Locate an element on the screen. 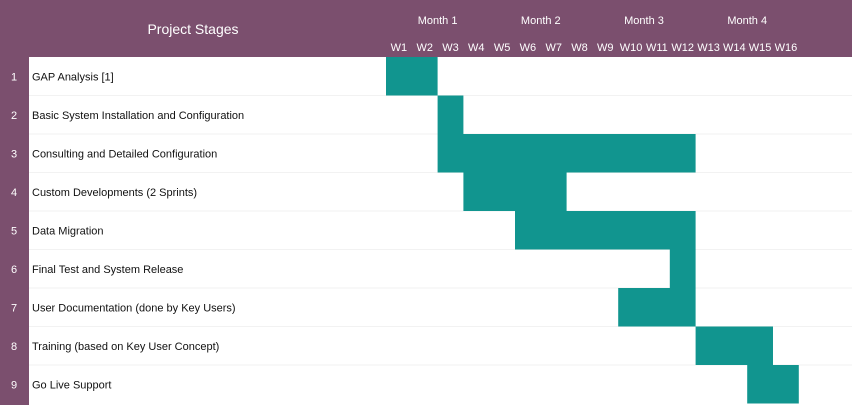  task-number: 3 is located at coordinates (14, 154).